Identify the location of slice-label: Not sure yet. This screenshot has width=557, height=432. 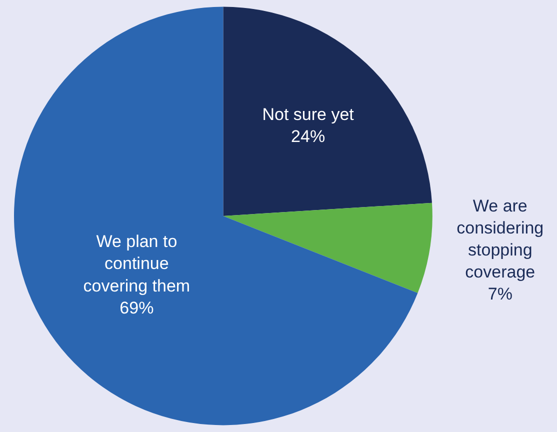
(308, 114).